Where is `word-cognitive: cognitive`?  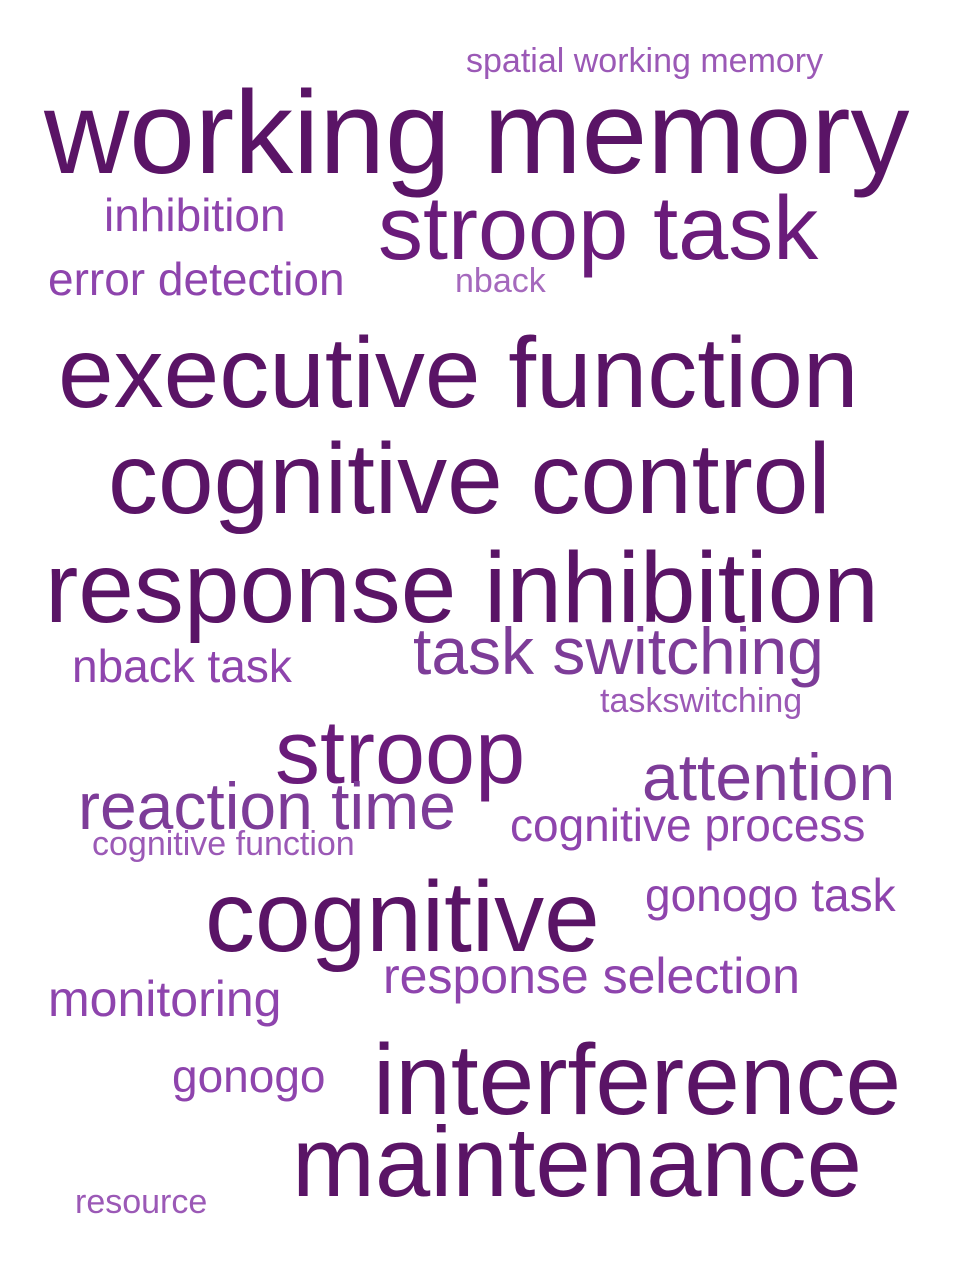 word-cognitive: cognitive is located at coordinates (402, 916).